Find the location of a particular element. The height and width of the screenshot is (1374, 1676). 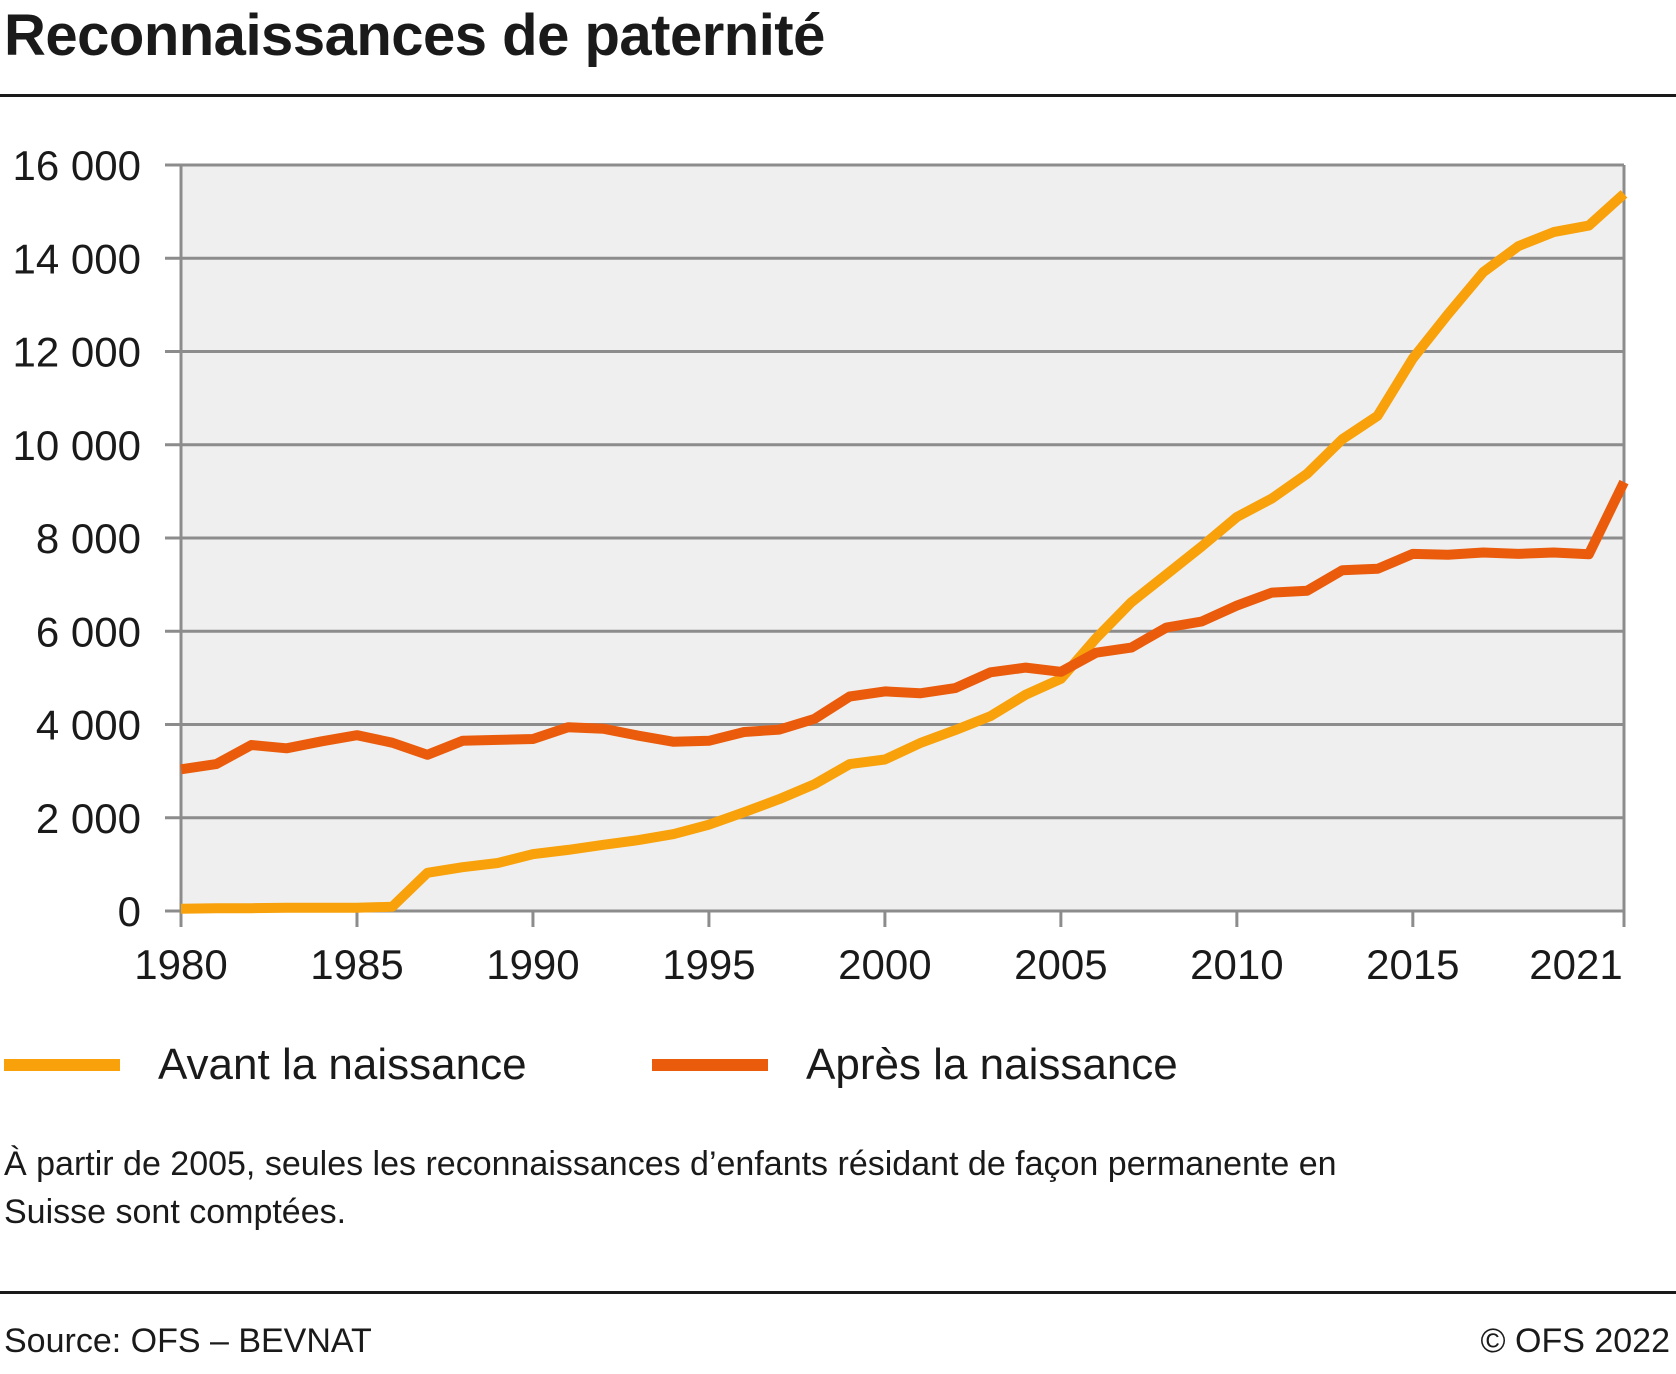

source-text: Source: OFS – BEVNAT is located at coordinates (188, 1341).